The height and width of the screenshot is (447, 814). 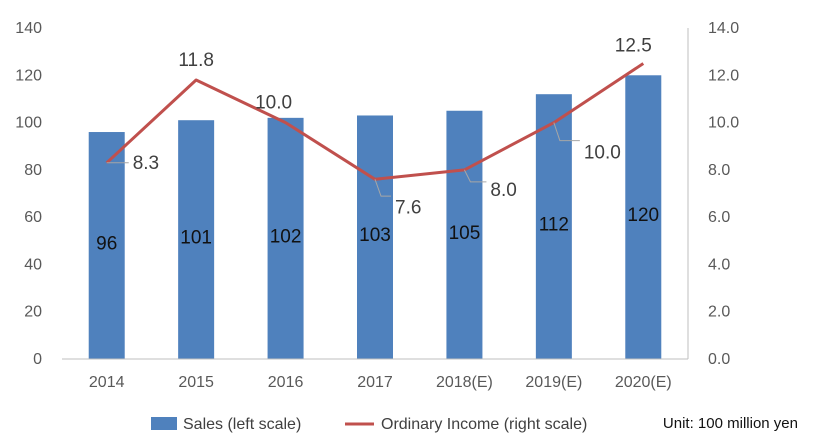 What do you see at coordinates (33, 217) in the screenshot?
I see `y-left-tick-label: 60` at bounding box center [33, 217].